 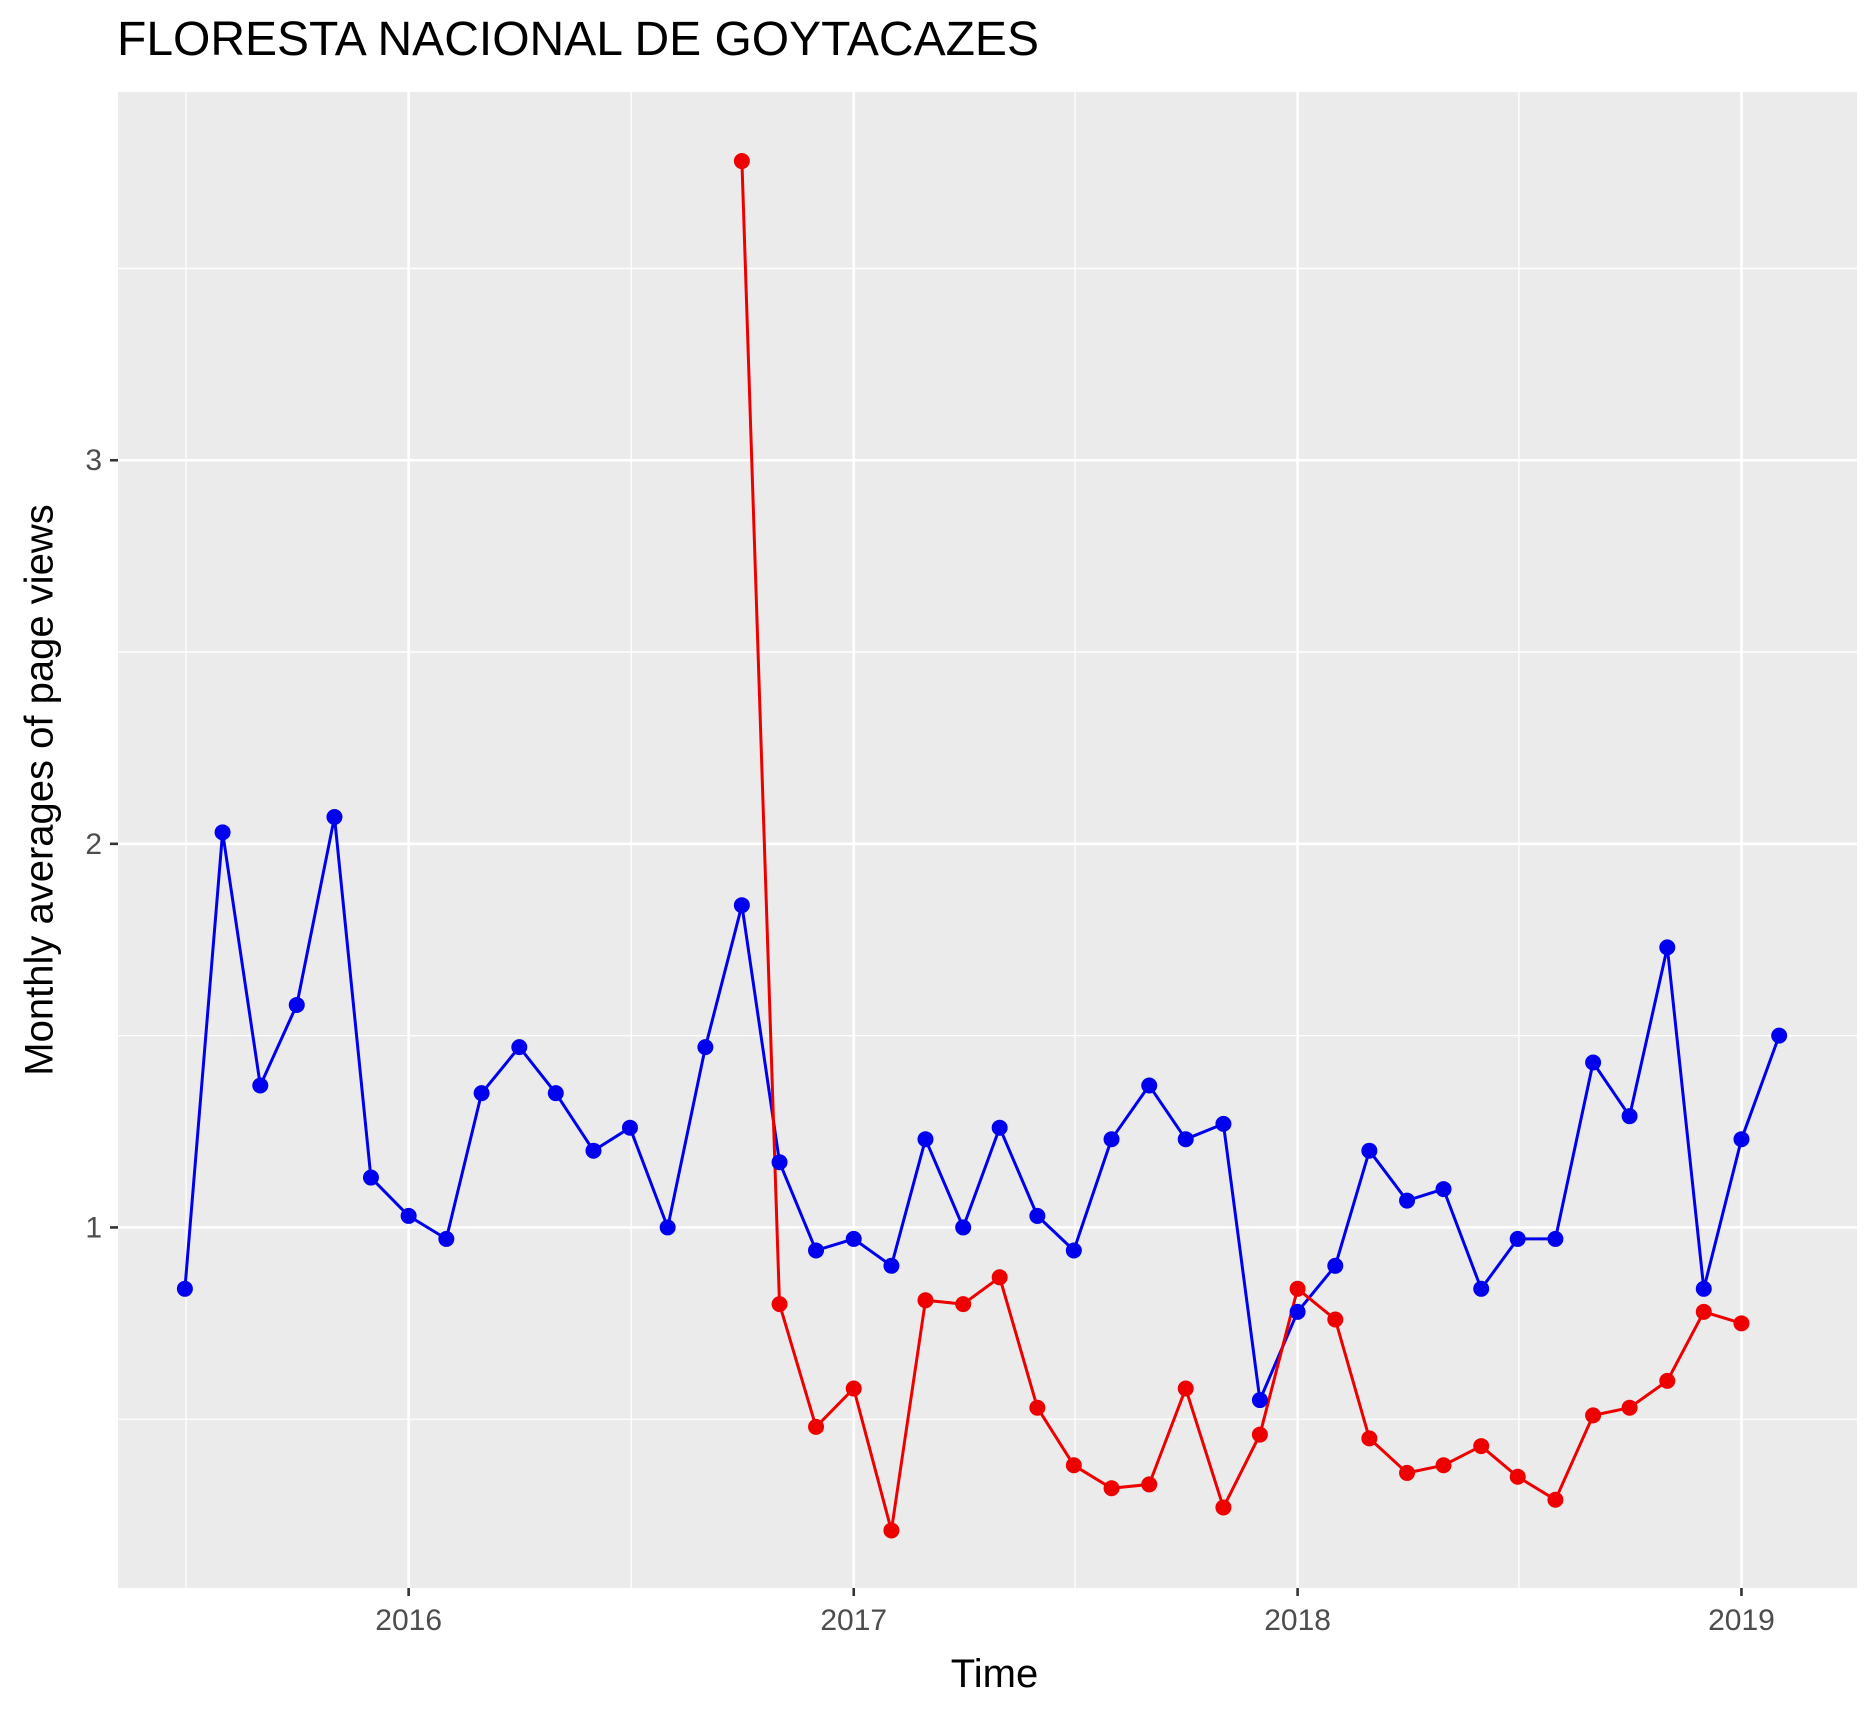 I want to click on x-tick-label: 2017, so click(x=853, y=1620).